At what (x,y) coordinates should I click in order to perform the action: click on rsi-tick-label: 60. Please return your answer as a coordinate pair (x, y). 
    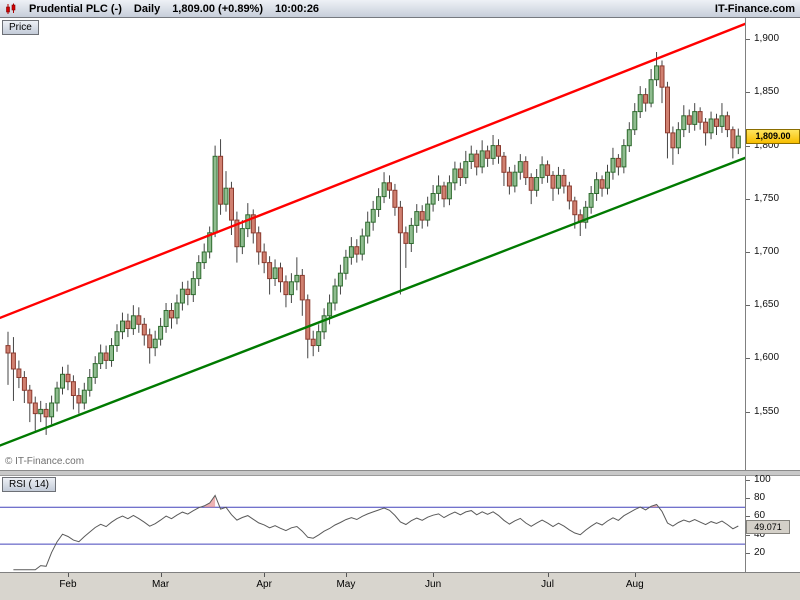
    Looking at the image, I should click on (760, 516).